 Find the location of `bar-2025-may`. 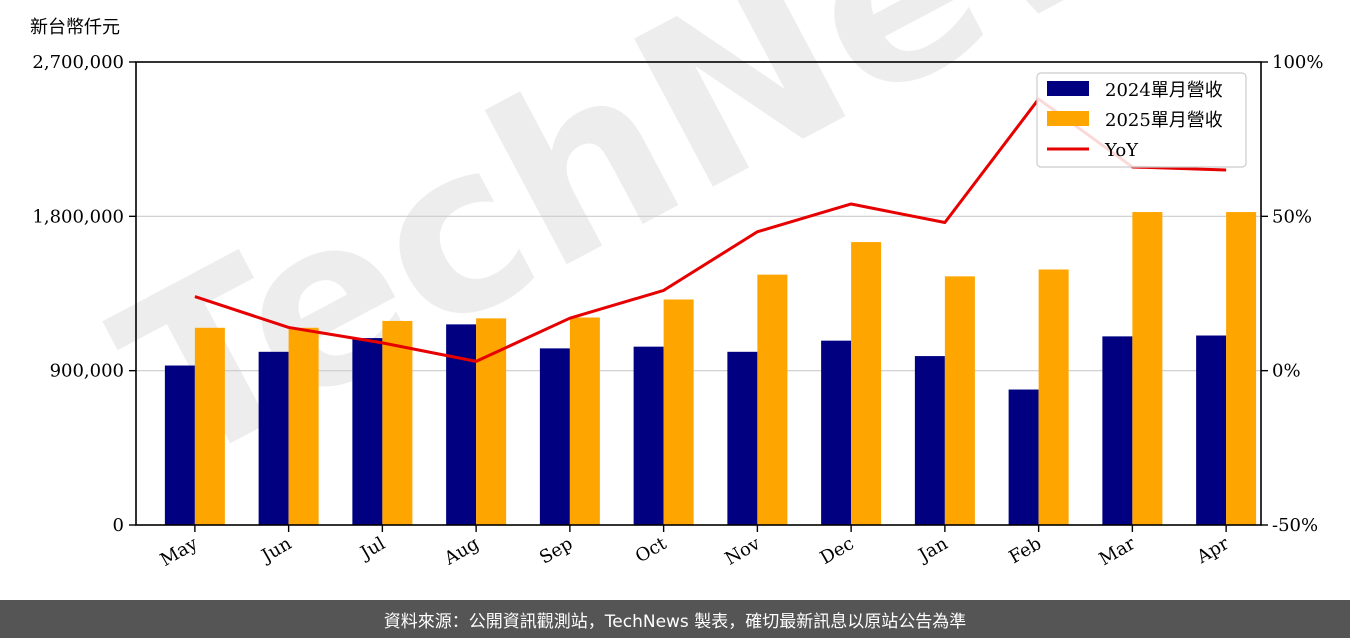

bar-2025-may is located at coordinates (209, 426).